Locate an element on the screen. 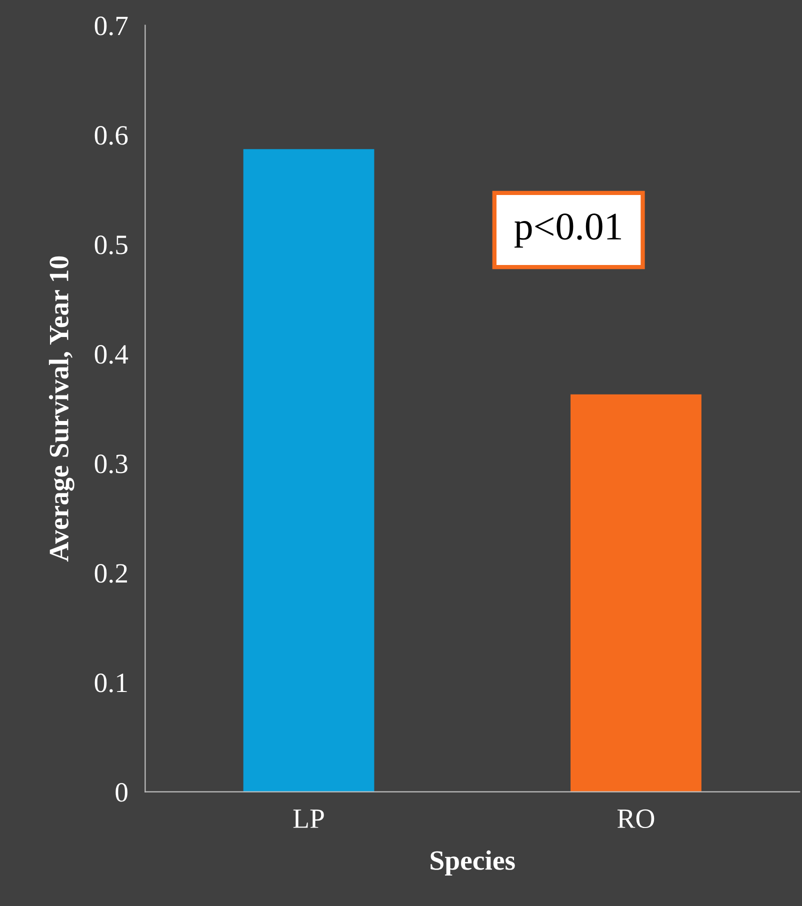 The image size is (802, 906). y-tick-label: 0.5 is located at coordinates (111, 245).